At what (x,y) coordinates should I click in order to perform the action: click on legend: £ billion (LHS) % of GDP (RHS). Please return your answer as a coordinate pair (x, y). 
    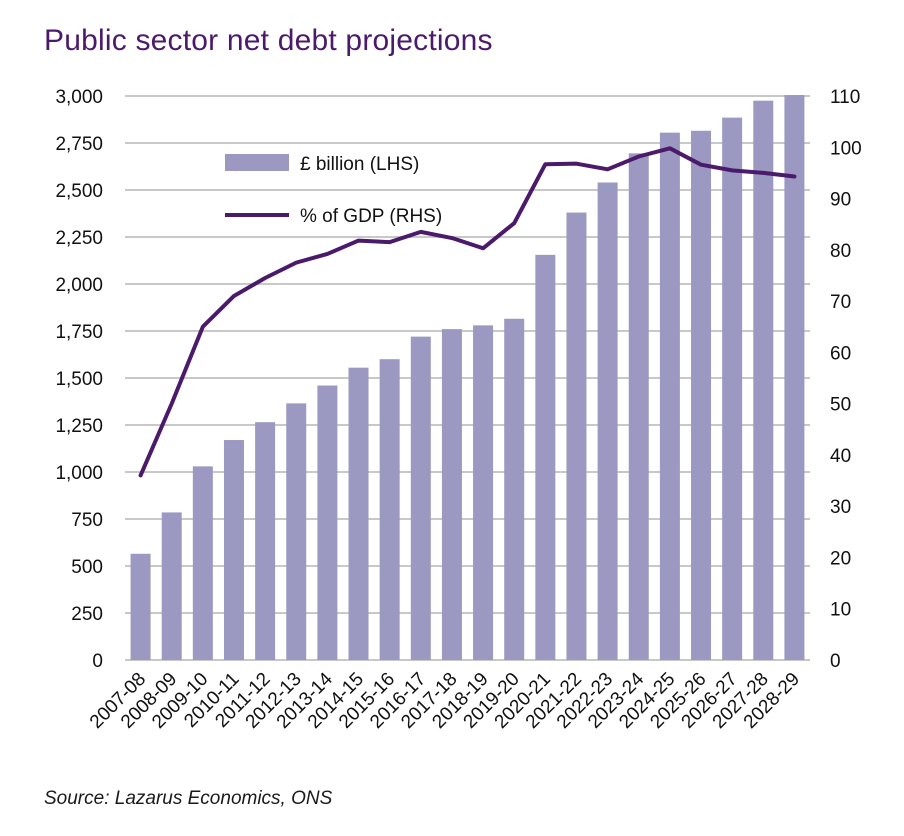
    Looking at the image, I should click on (333, 190).